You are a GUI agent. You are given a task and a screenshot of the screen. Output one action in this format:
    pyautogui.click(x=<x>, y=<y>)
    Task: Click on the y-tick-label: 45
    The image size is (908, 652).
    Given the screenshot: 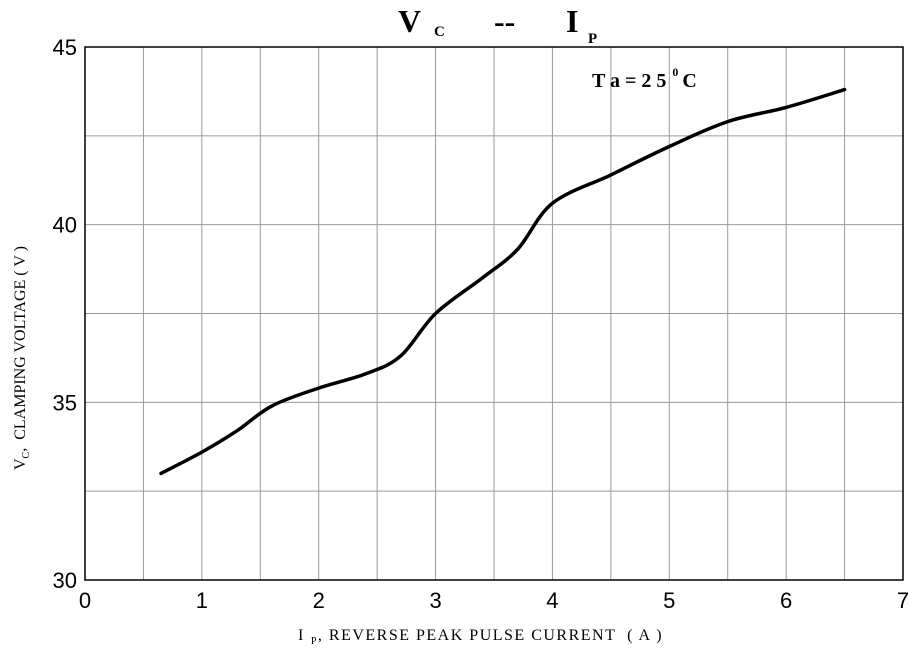 What is the action you would take?
    pyautogui.click(x=65, y=47)
    